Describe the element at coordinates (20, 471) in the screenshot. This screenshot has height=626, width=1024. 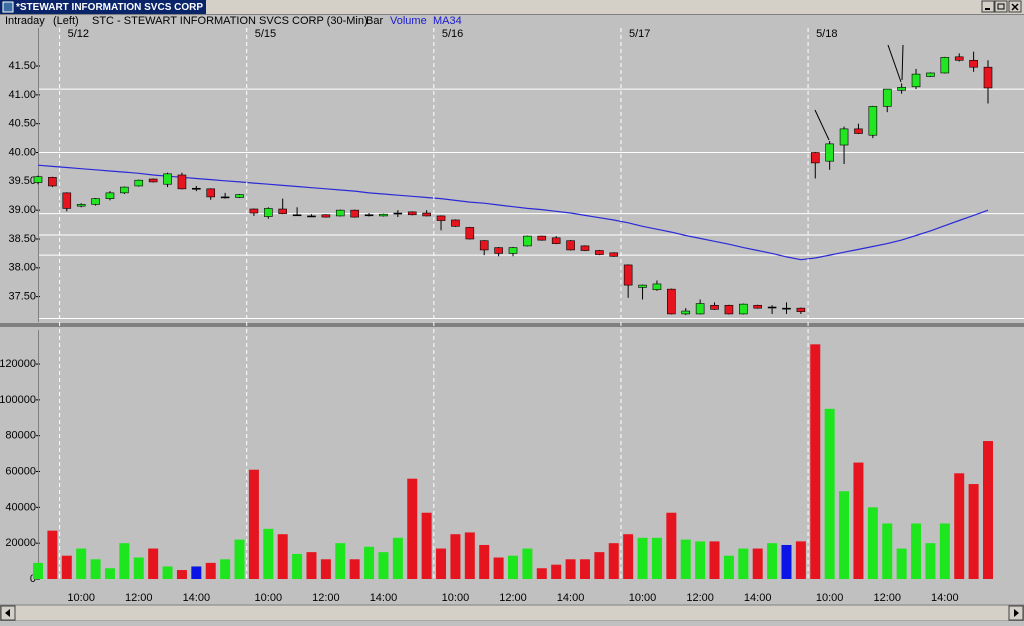
I see `y-tick-label: 60000` at that location.